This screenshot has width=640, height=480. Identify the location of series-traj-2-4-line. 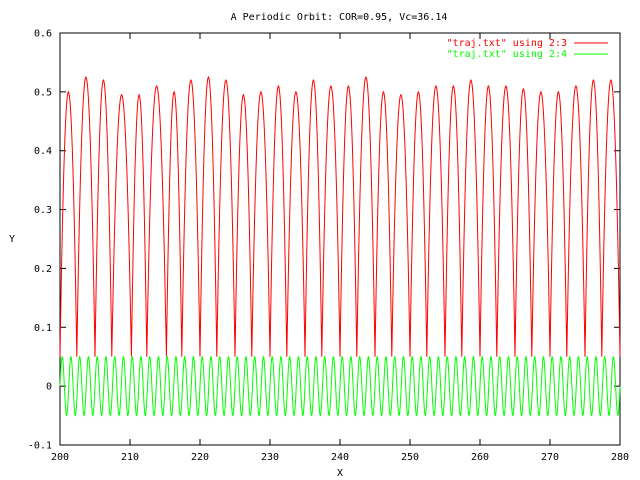
(340, 386).